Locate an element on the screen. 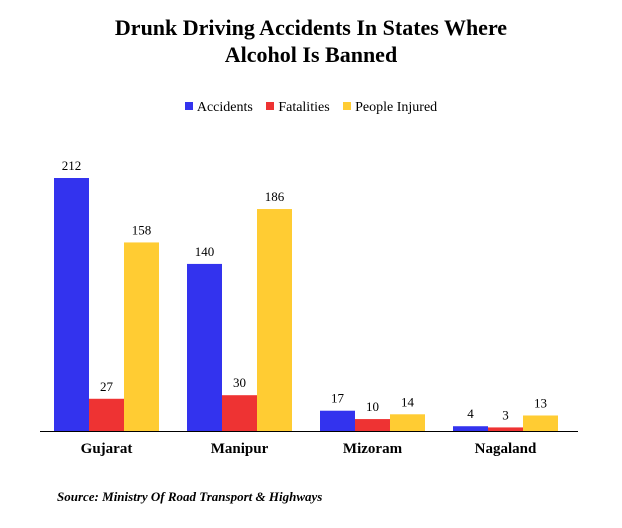  bar-gujarat-people-injured is located at coordinates (141, 336).